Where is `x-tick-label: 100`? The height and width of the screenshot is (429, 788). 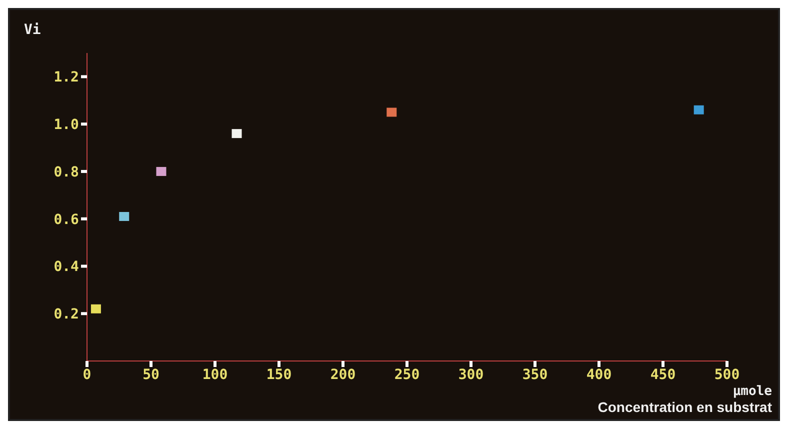
x-tick-label: 100 is located at coordinates (215, 374).